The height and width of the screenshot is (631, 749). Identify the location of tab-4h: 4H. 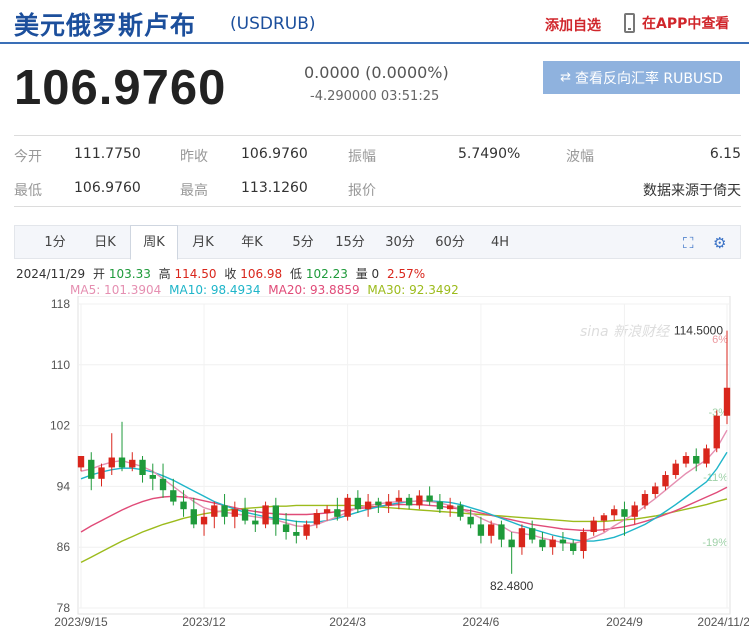
(500, 242).